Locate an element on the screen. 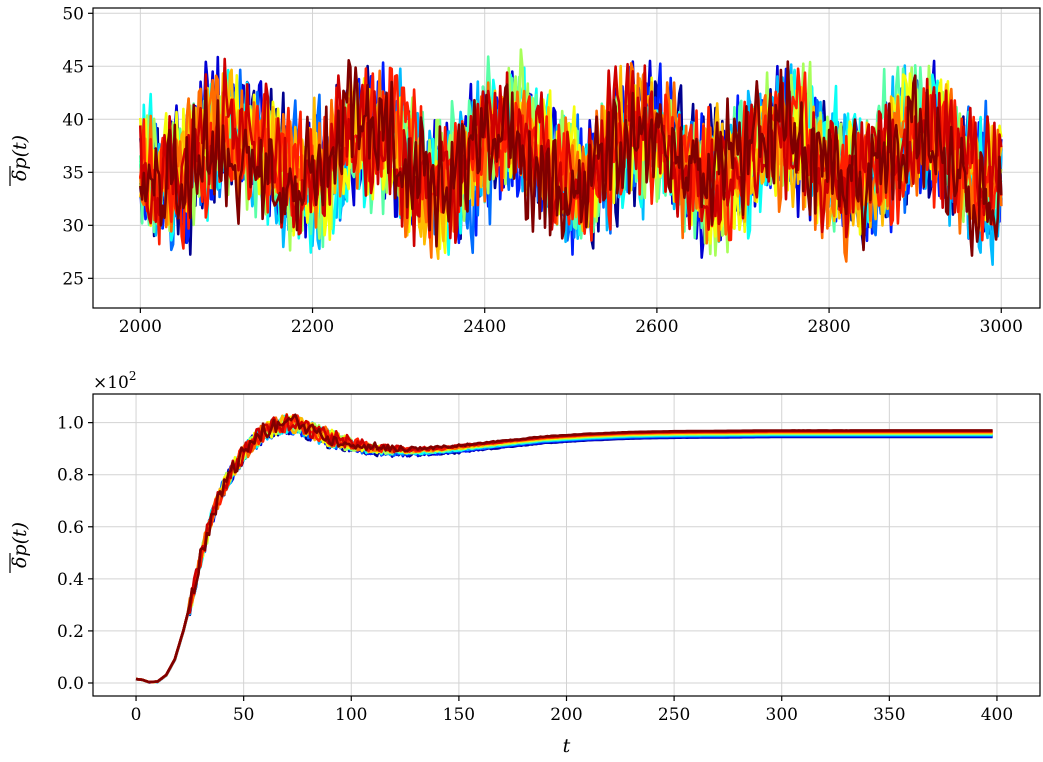 This screenshot has width=1043, height=762. bottom-x-tick-label: 100 is located at coordinates (351, 715).